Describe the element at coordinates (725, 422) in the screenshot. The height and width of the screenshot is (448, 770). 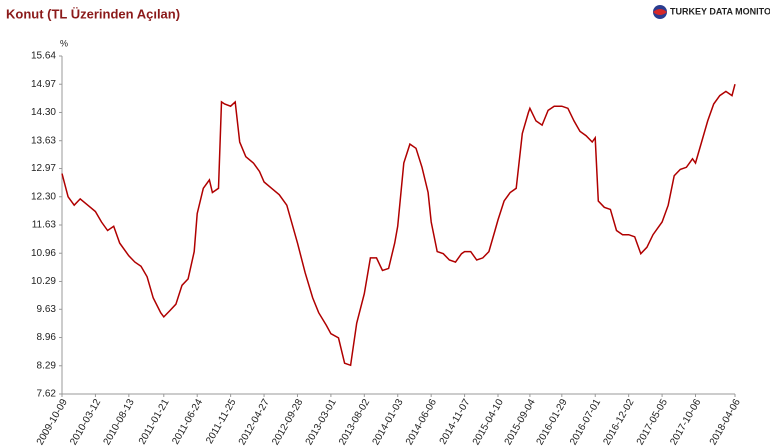
I see `x-tick-label: 2018-04-06` at that location.